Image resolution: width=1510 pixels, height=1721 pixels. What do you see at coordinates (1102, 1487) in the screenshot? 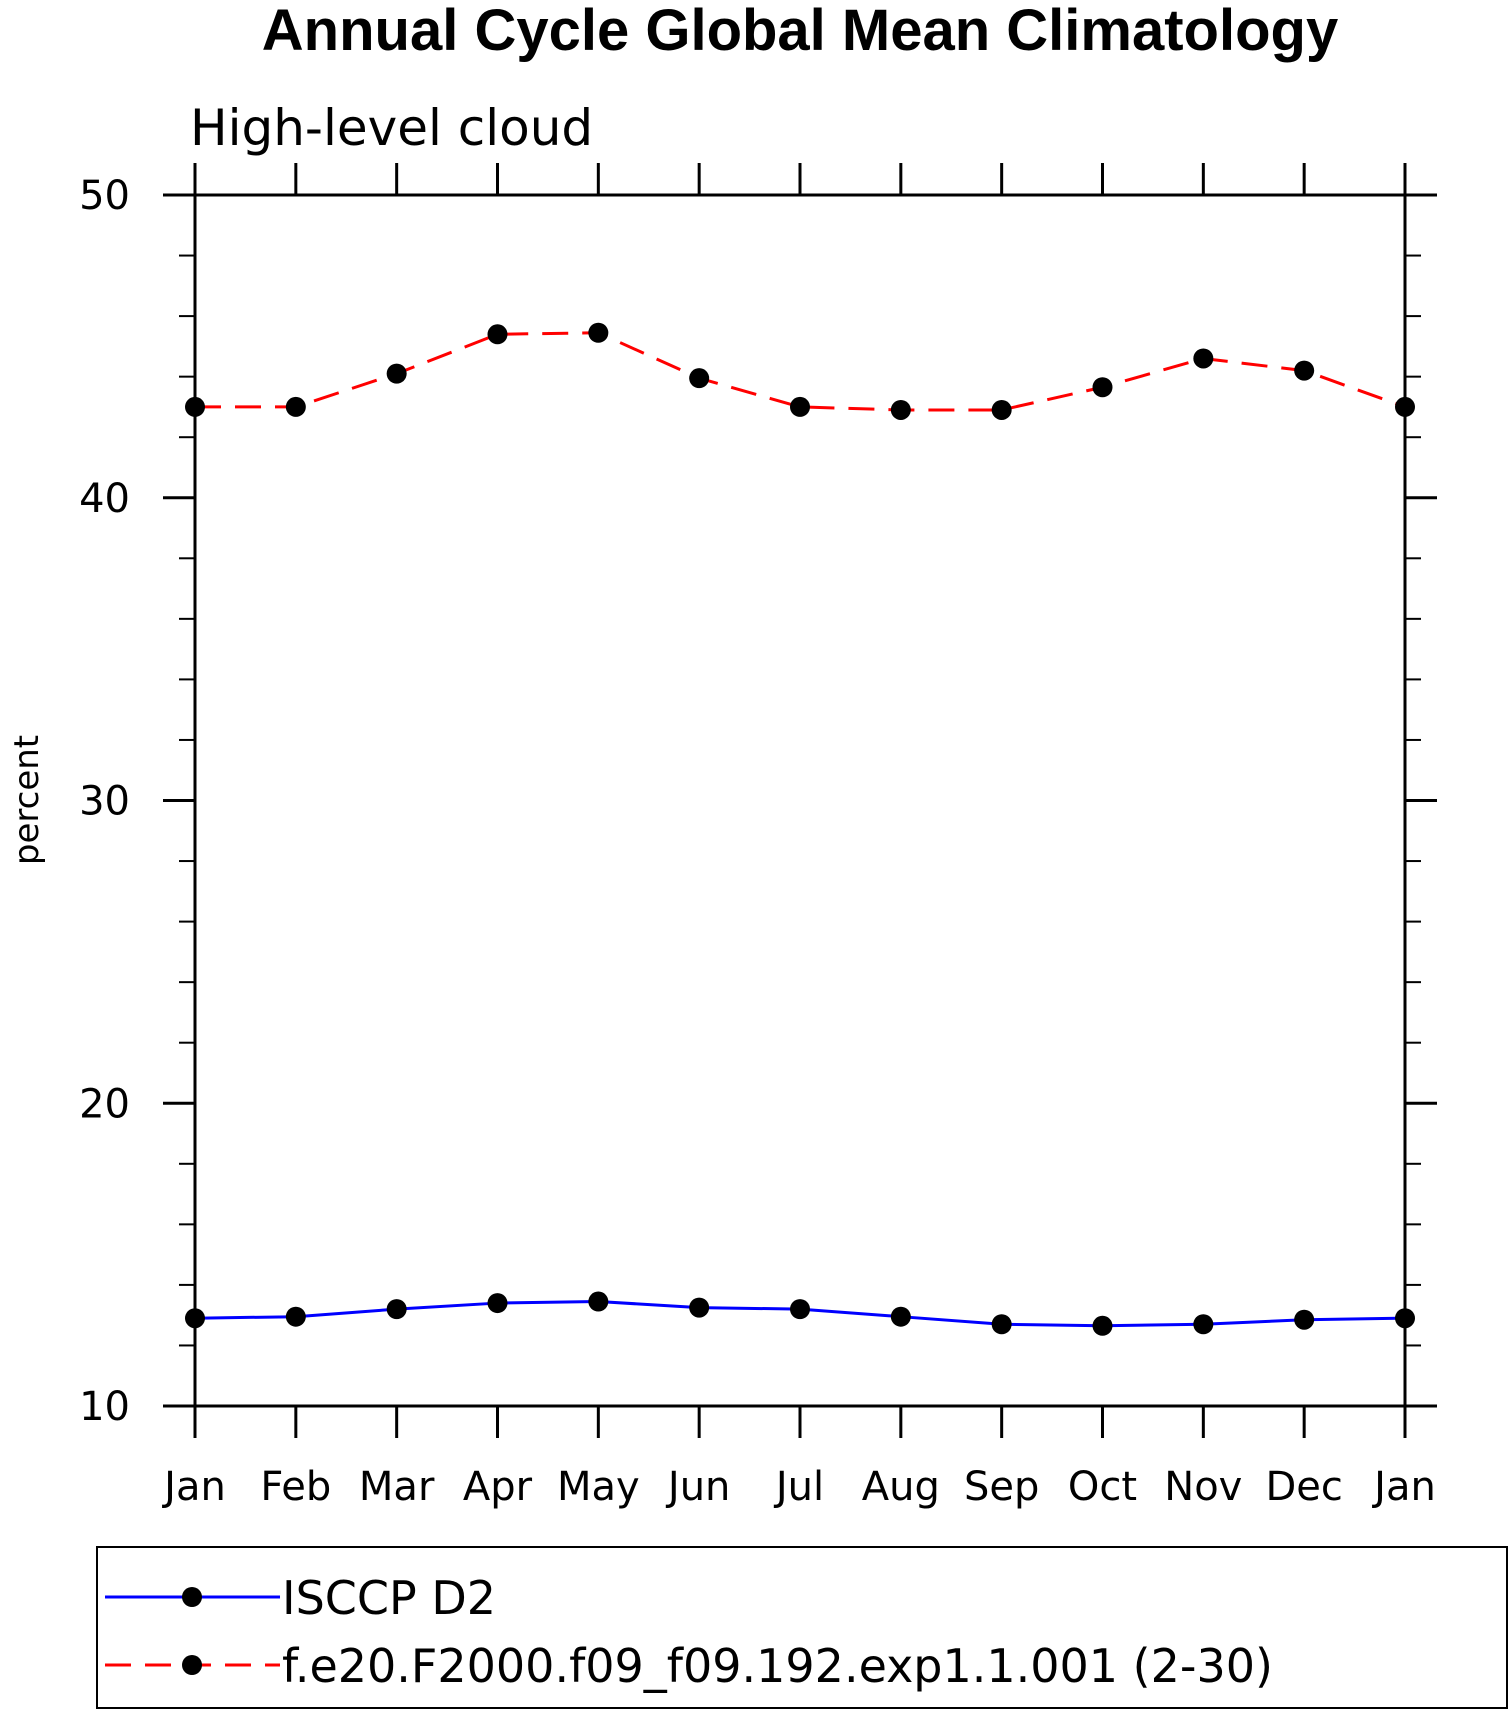
I see `x-tick-label: Oct` at bounding box center [1102, 1487].